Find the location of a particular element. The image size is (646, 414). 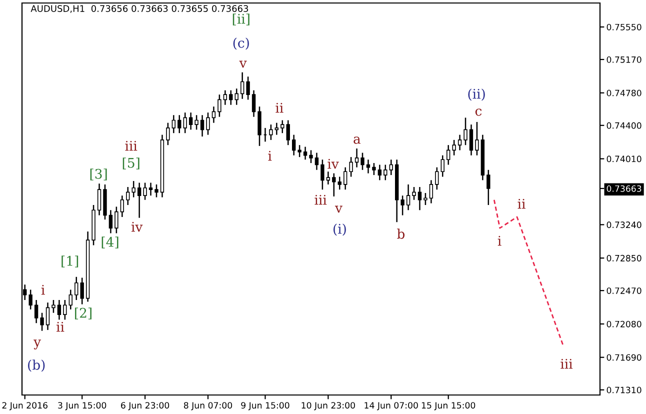

annotation: [5] is located at coordinates (131, 164).